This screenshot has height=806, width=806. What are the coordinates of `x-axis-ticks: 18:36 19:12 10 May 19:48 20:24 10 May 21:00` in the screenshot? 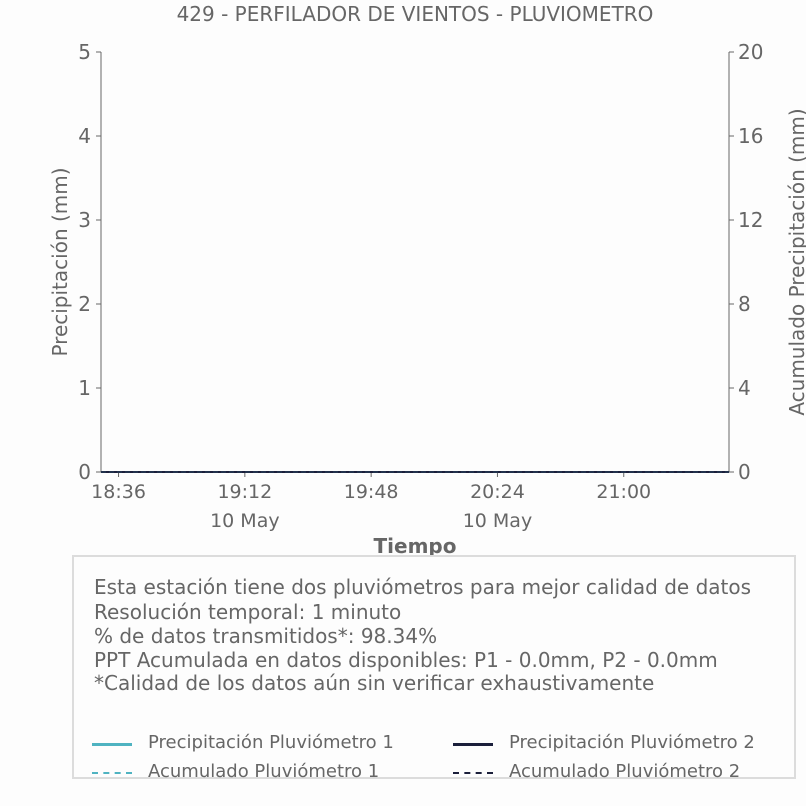 It's located at (371, 502).